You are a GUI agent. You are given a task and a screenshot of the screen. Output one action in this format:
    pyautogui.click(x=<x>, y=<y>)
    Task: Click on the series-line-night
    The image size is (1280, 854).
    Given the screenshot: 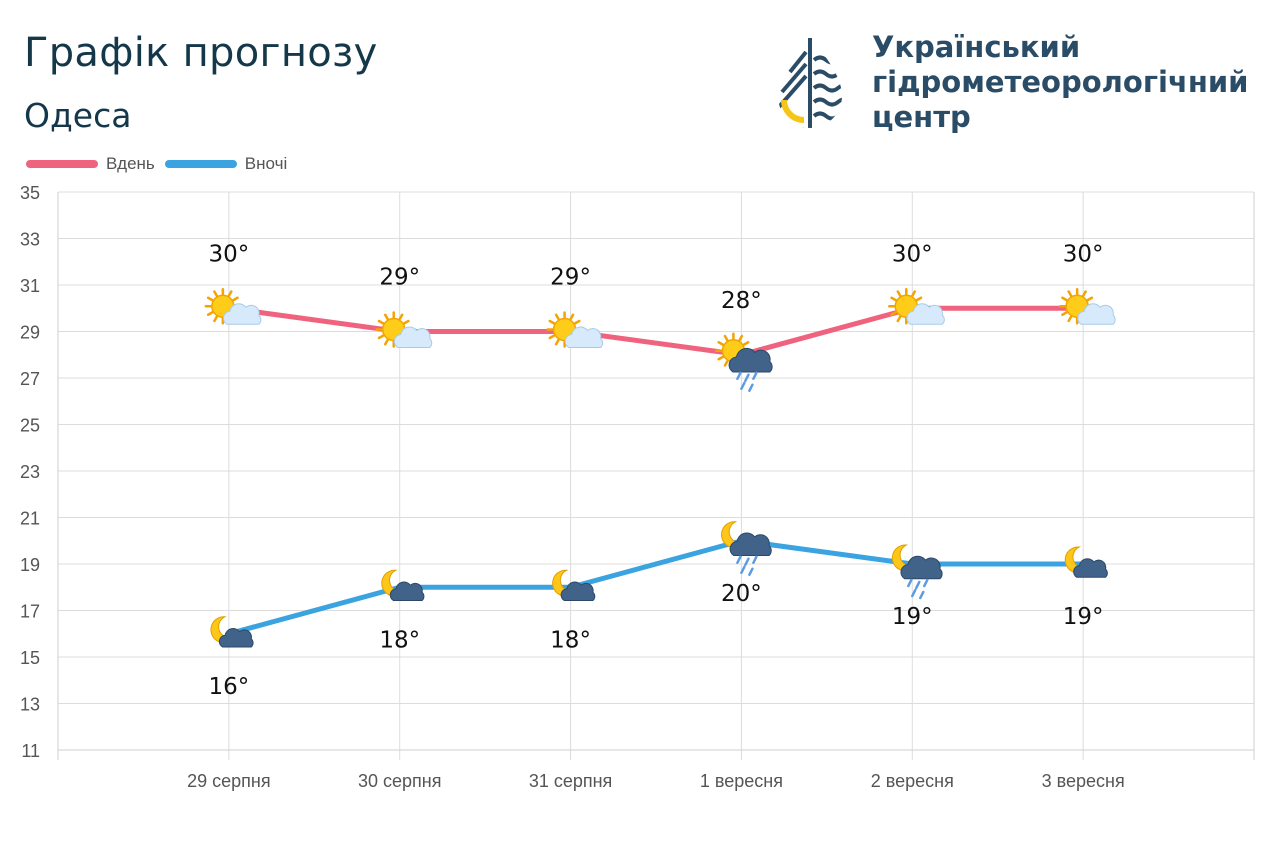 What is the action you would take?
    pyautogui.click(x=656, y=587)
    